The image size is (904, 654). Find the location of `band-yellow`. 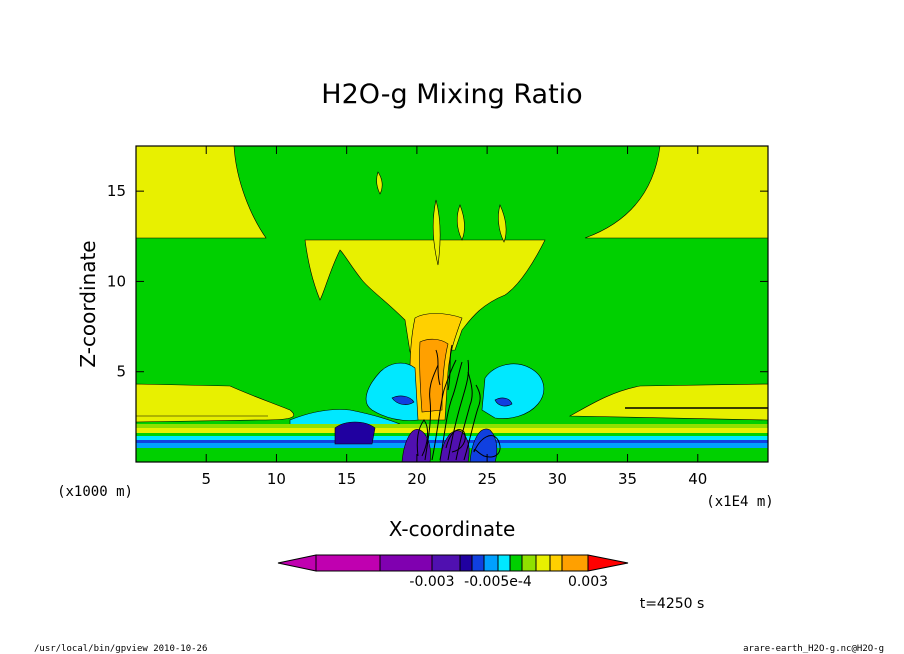

band-yellow is located at coordinates (452, 430).